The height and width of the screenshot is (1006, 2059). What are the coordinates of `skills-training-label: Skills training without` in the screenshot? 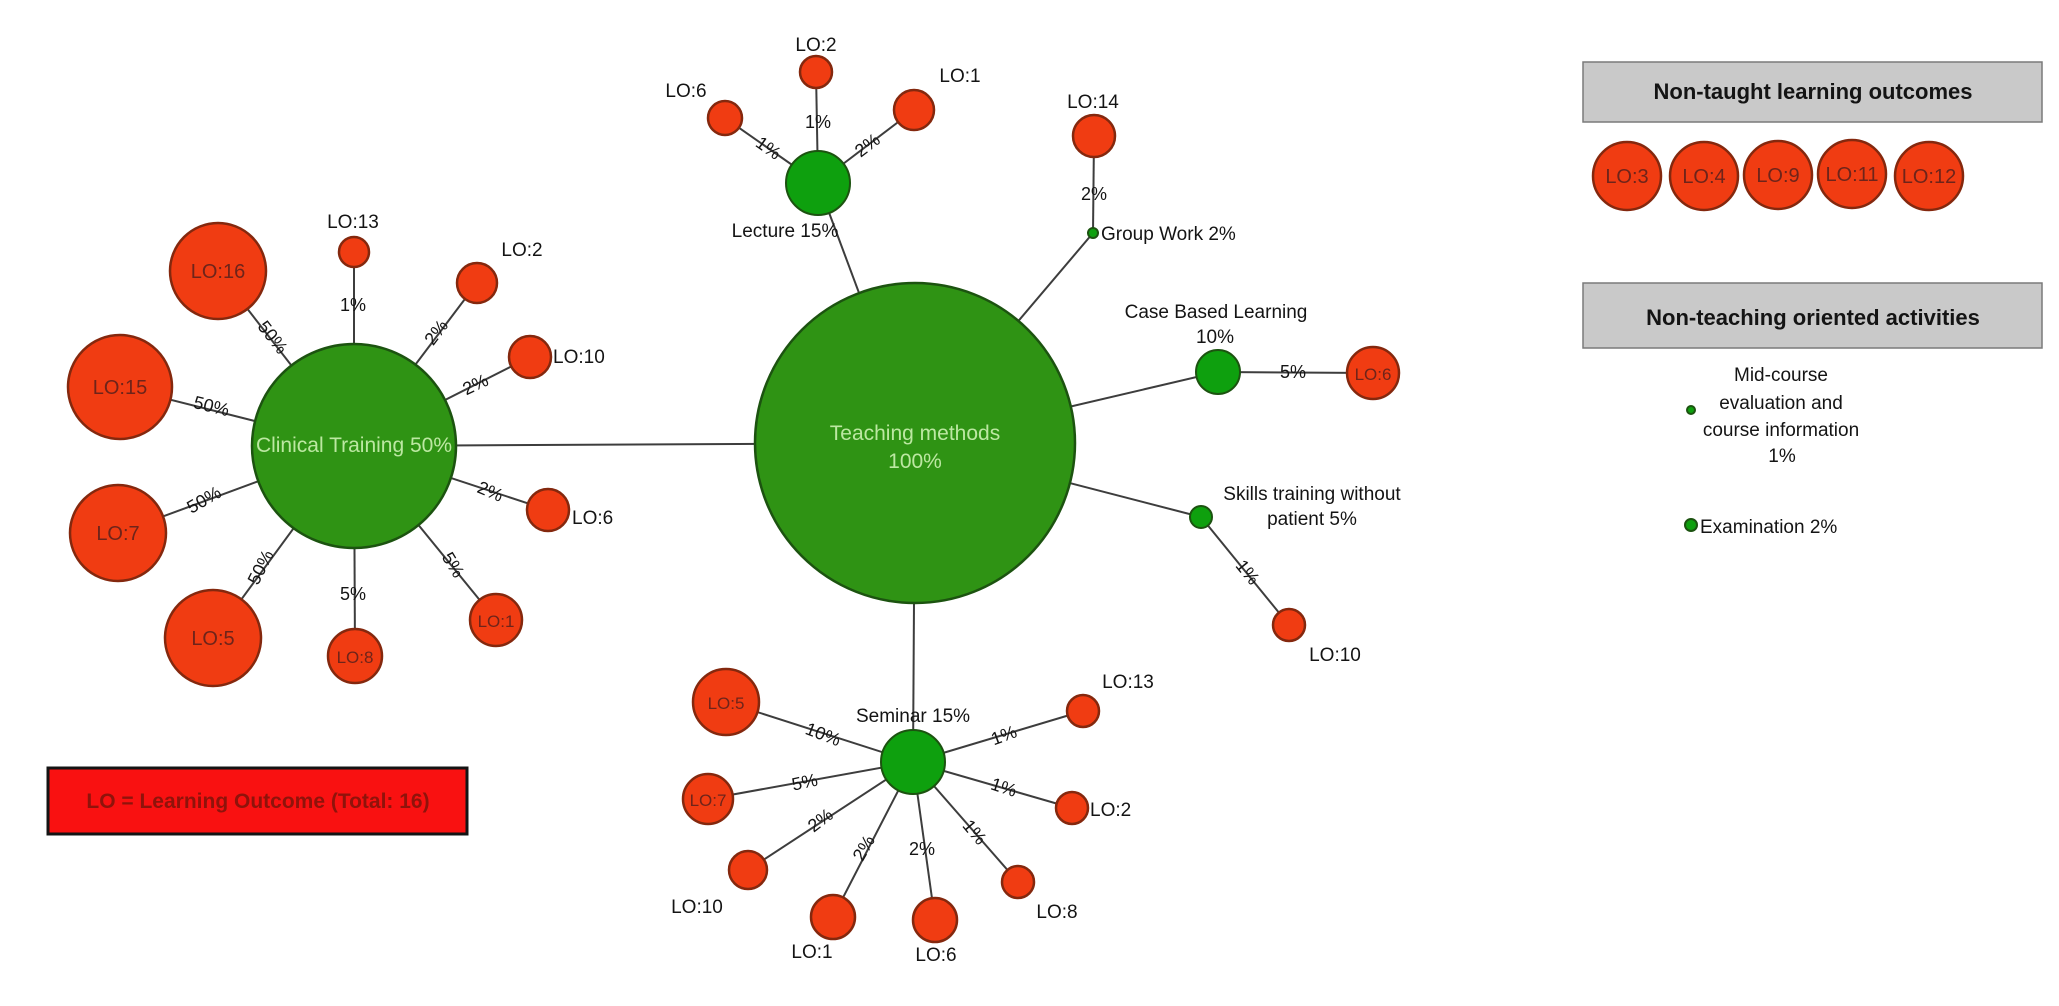 It's located at (1312, 494).